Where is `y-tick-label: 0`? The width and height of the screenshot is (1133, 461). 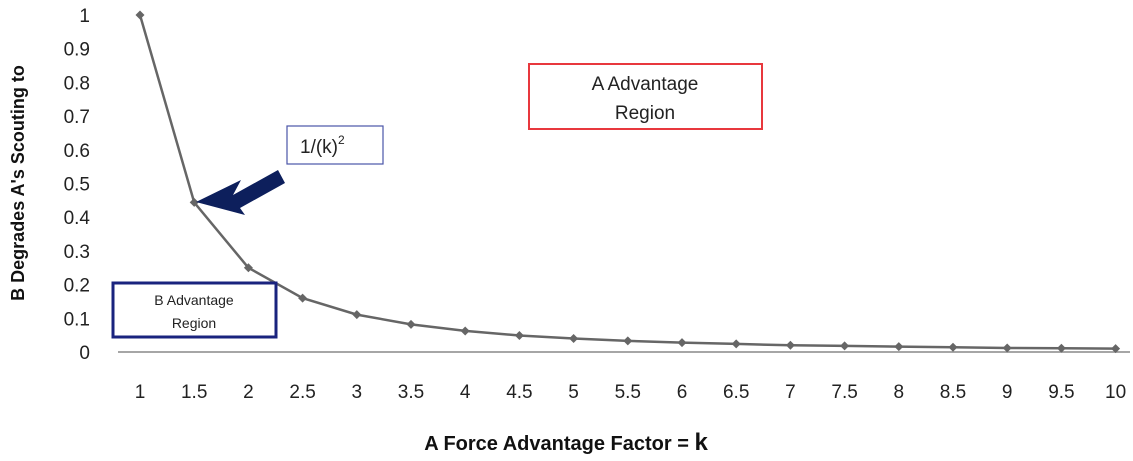 y-tick-label: 0 is located at coordinates (84, 353).